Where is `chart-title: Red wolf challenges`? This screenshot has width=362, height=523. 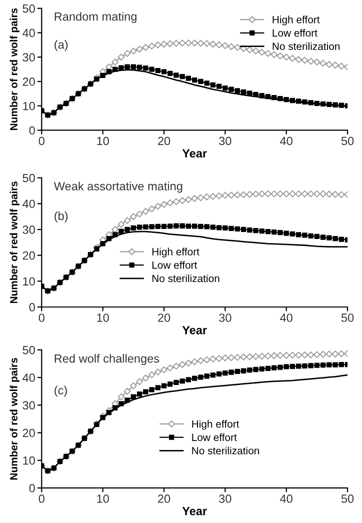 chart-title: Red wolf challenges is located at coordinates (107, 360).